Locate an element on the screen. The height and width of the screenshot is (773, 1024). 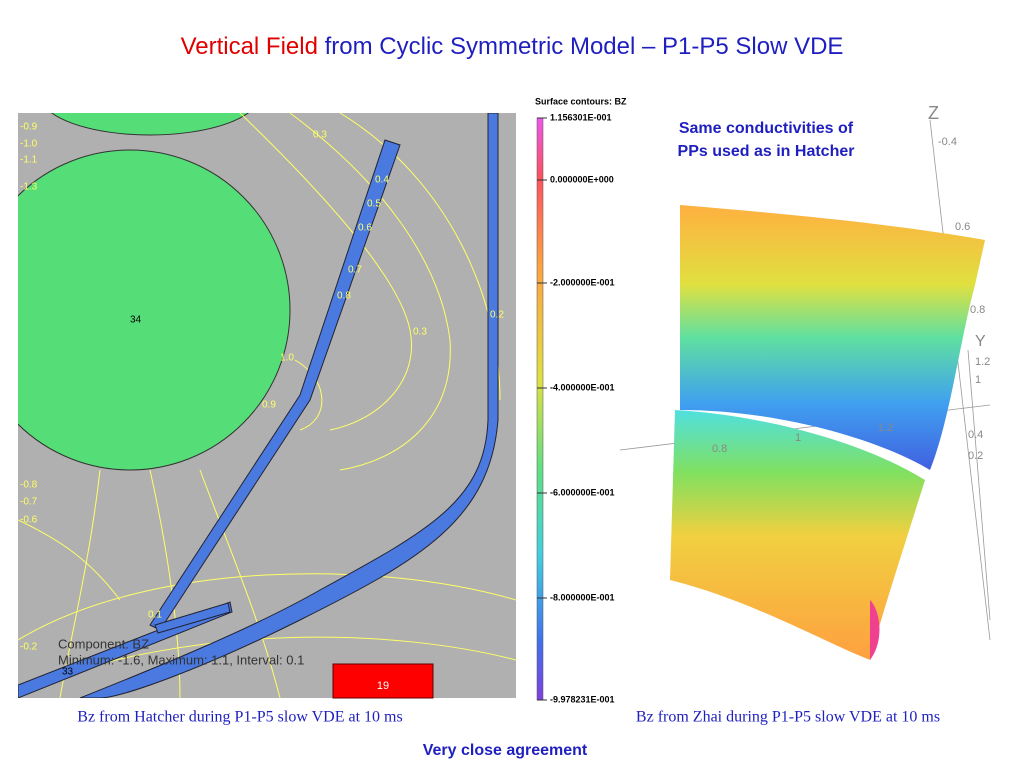
axis-label: 0.6 is located at coordinates (962, 227).